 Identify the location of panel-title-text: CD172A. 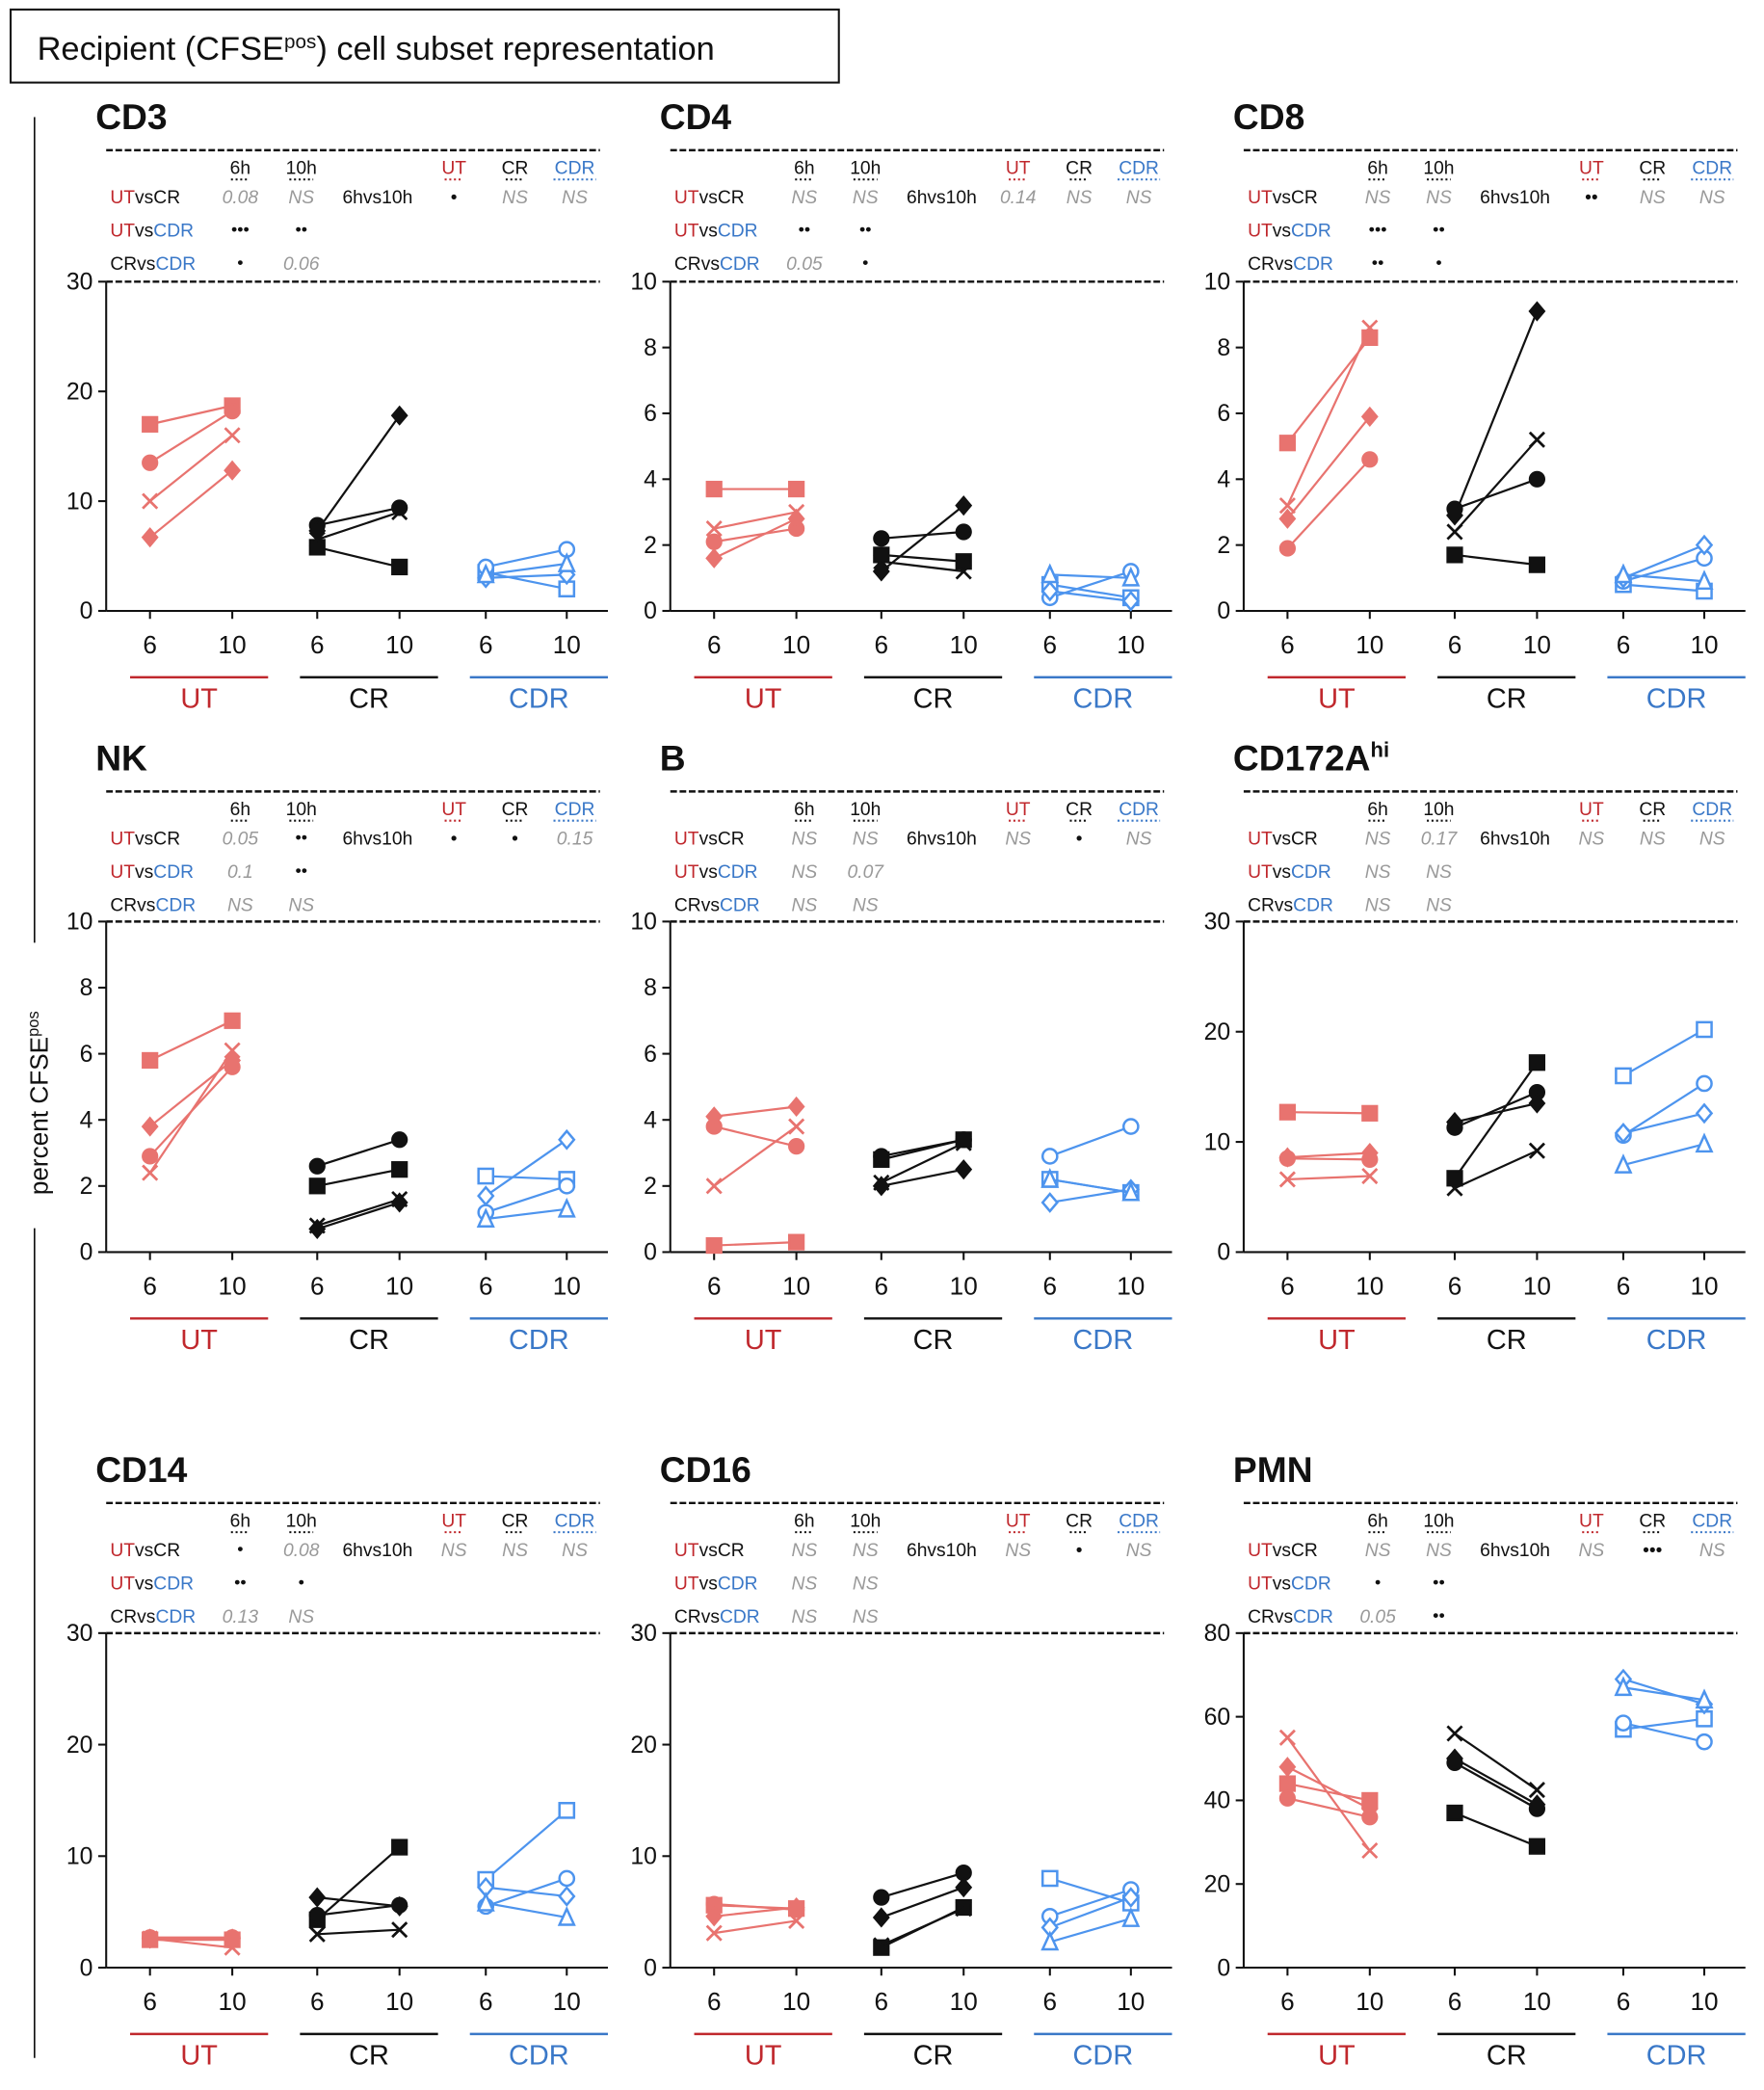
(1302, 758).